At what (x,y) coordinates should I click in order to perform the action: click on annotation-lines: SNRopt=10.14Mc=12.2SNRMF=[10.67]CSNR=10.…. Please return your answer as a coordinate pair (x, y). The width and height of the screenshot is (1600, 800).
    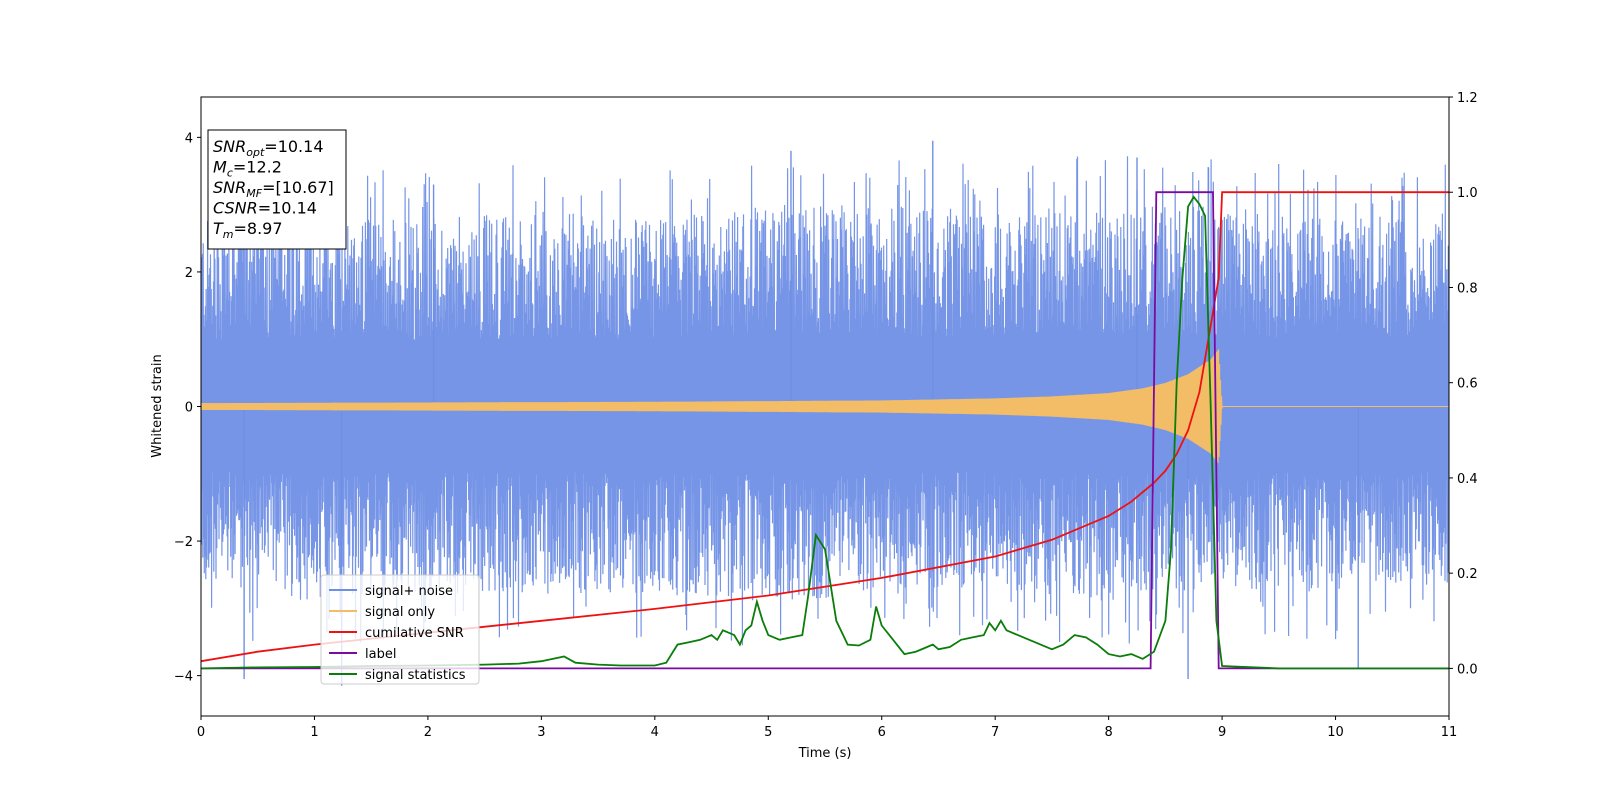
    Looking at the image, I should click on (273, 189).